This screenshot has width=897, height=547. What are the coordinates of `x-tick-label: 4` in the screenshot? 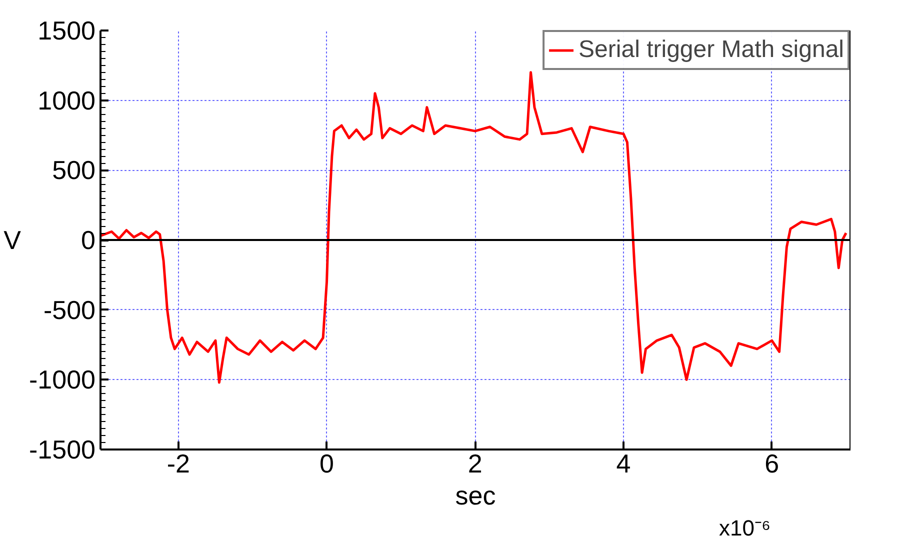 It's located at (623, 463).